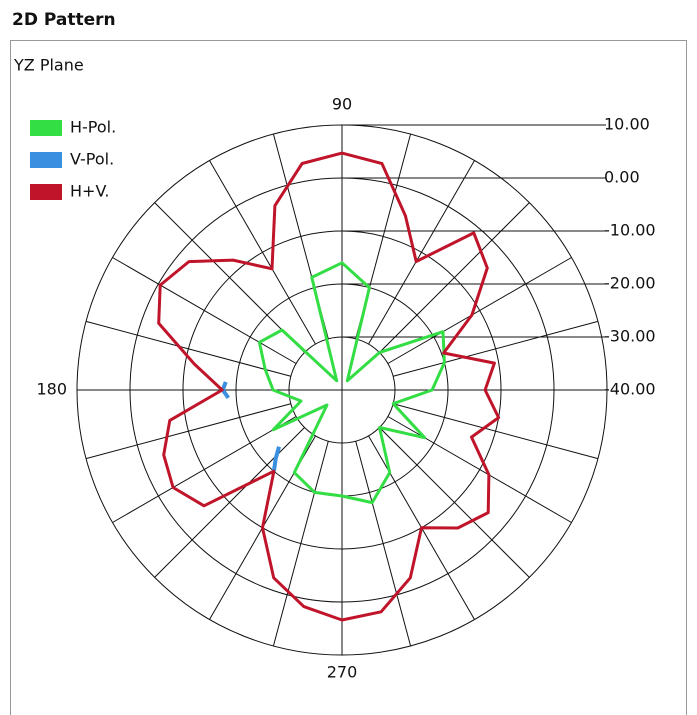  Describe the element at coordinates (93, 127) in the screenshot. I see `legend-label: H-Pol.` at that location.